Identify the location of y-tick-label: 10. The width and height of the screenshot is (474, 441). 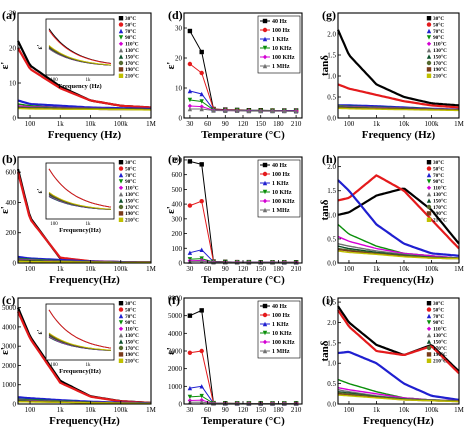
(13, 84).